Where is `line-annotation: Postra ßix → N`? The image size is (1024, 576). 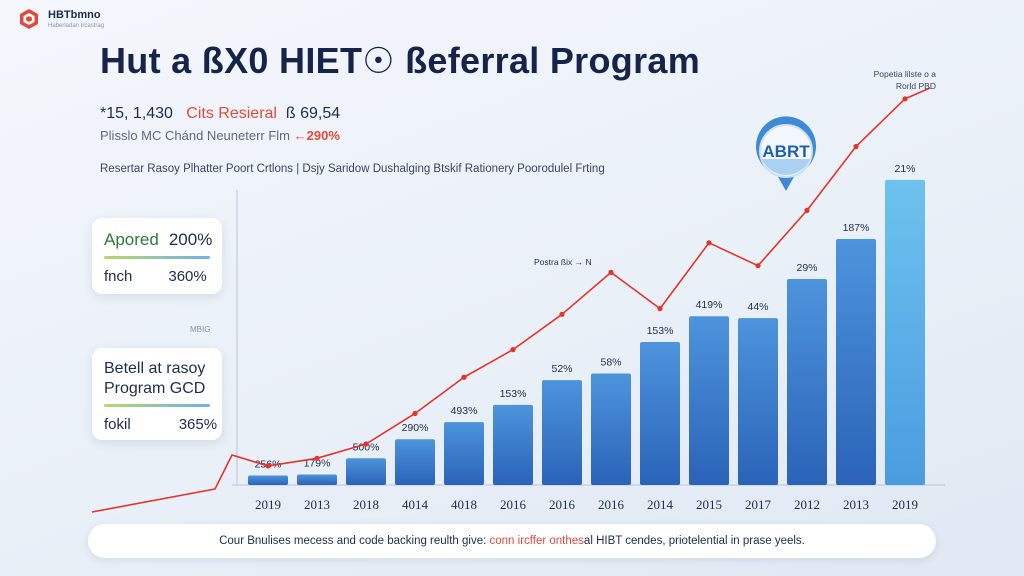
line-annotation: Postra ßix → N is located at coordinates (563, 262).